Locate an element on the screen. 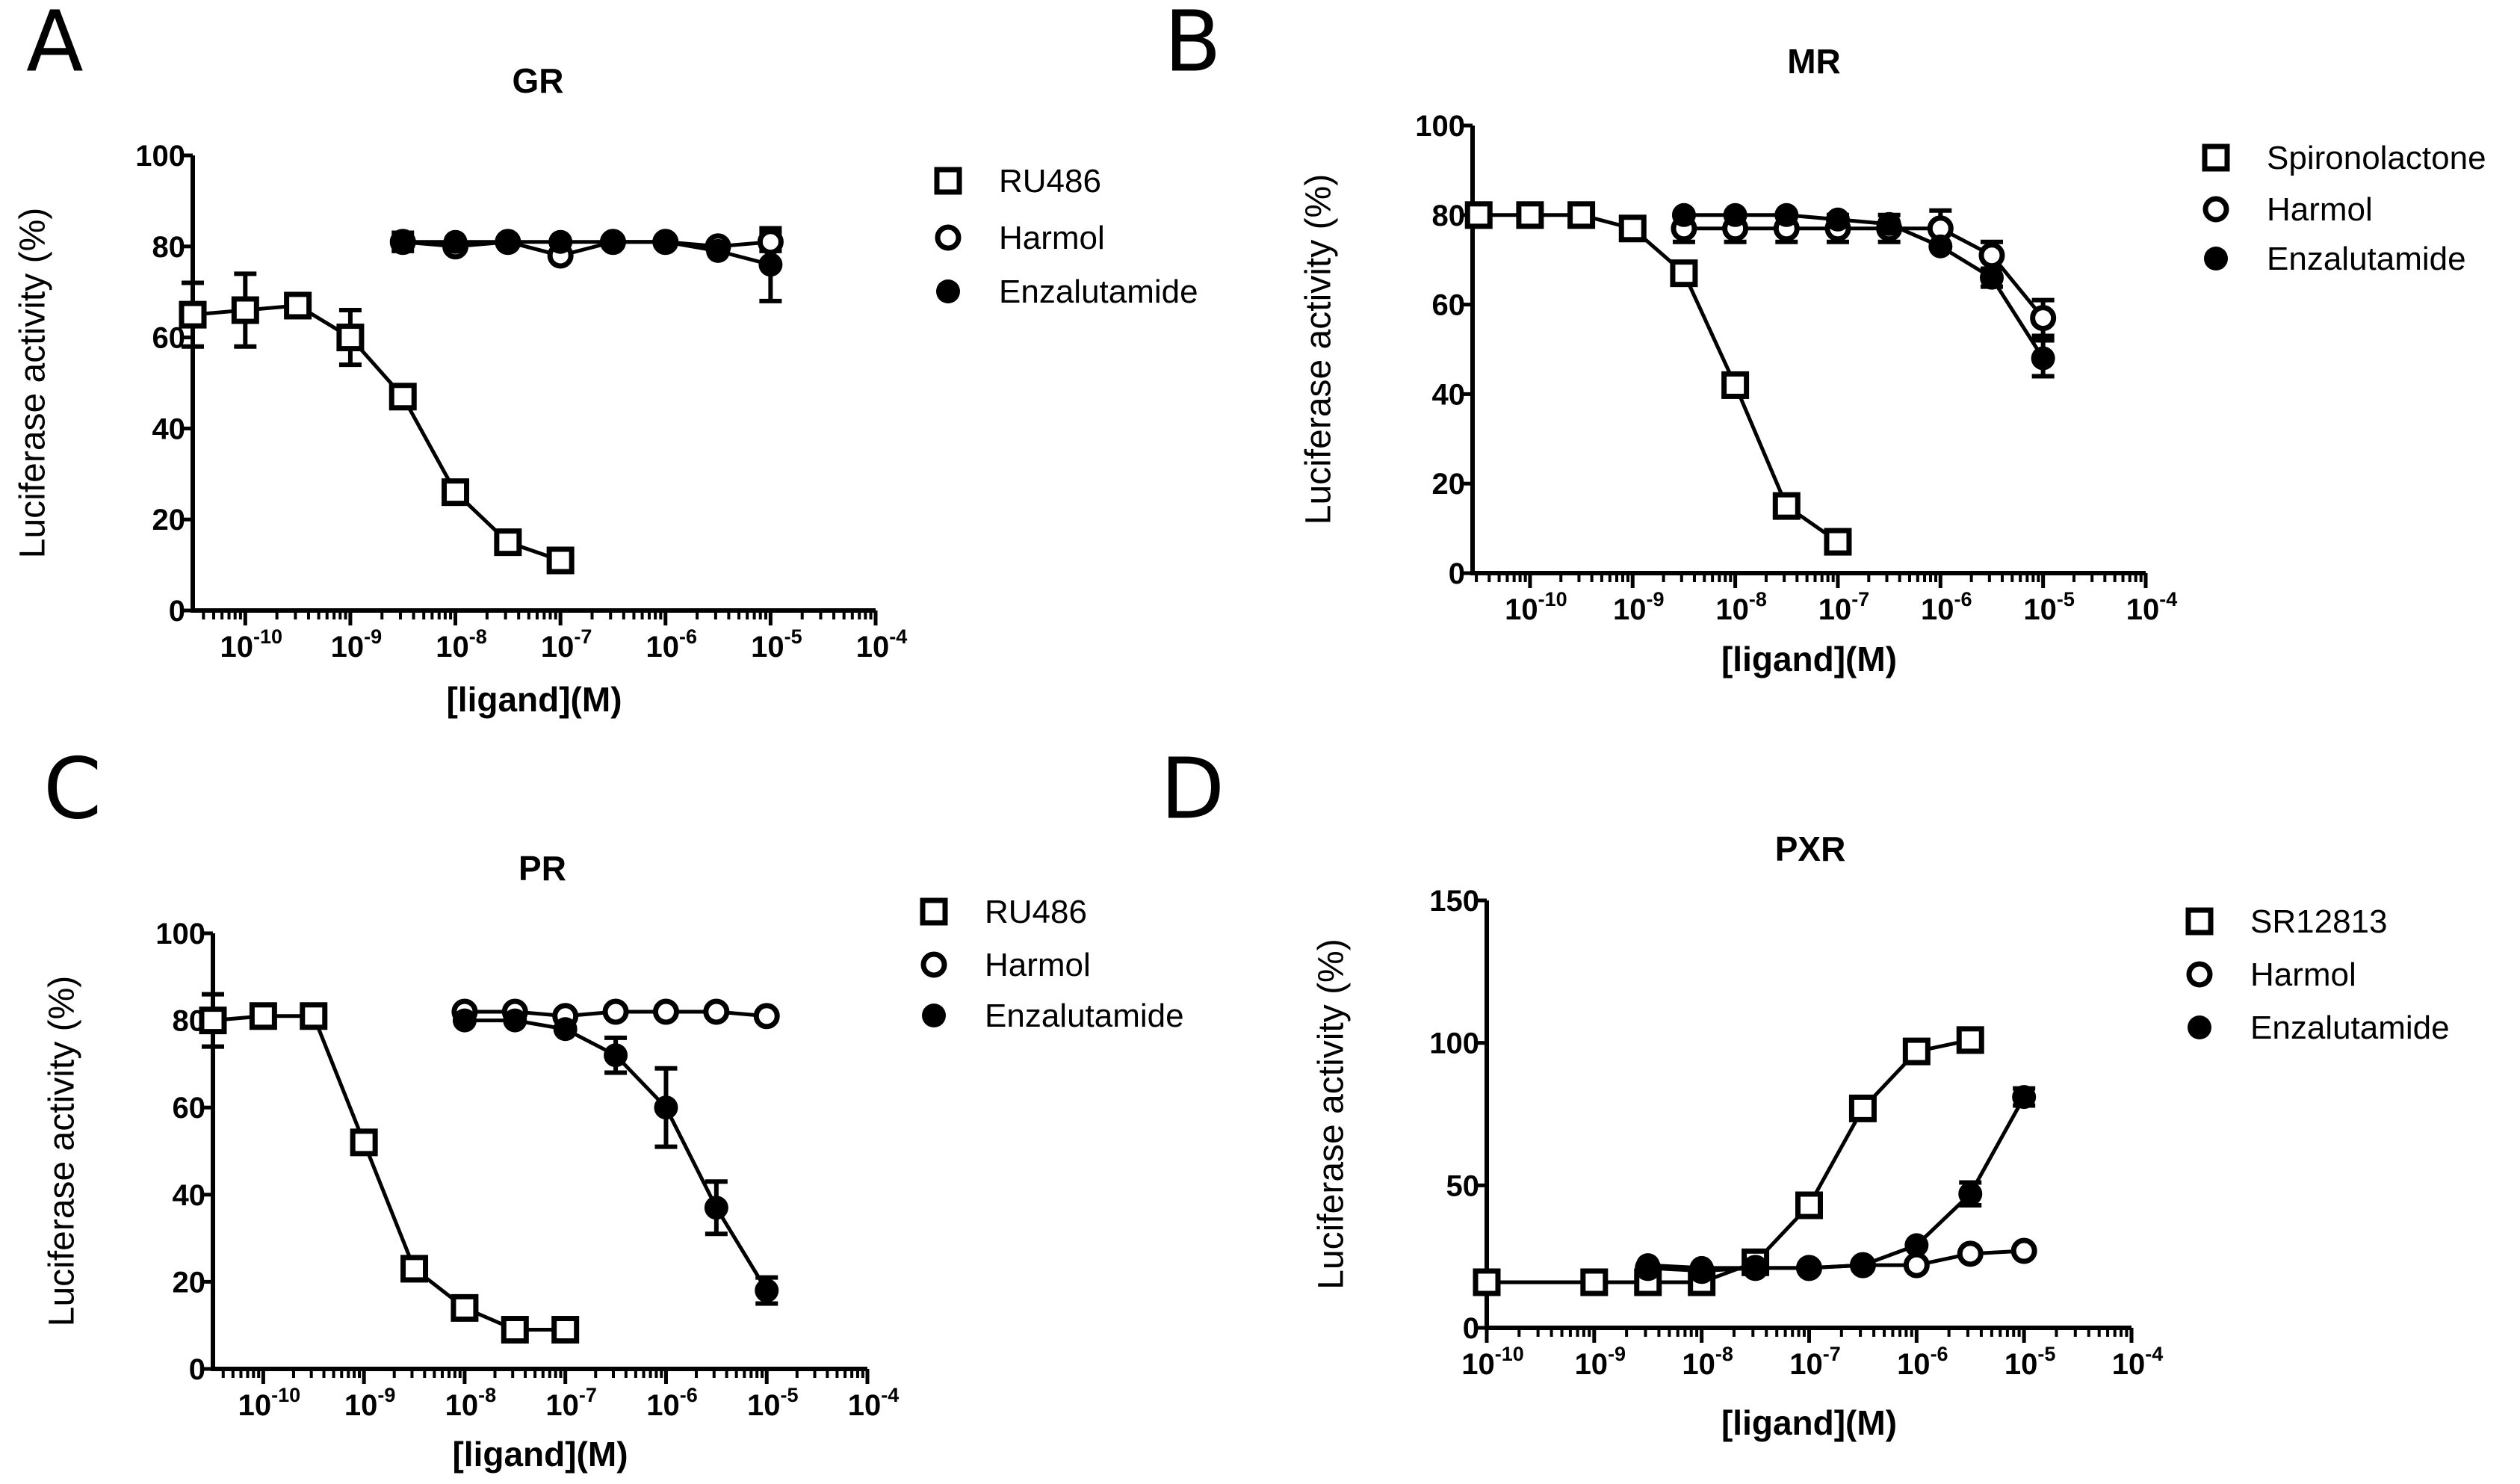  series-line-sr12813 is located at coordinates (1729, 1161).